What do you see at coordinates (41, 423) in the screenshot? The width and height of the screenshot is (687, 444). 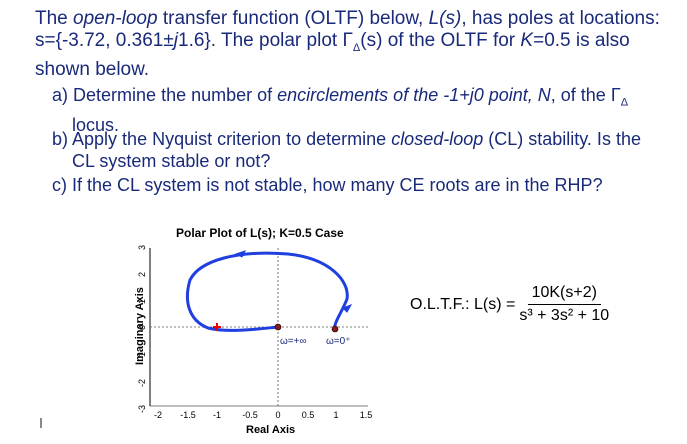 I see `footer-mark` at bounding box center [41, 423].